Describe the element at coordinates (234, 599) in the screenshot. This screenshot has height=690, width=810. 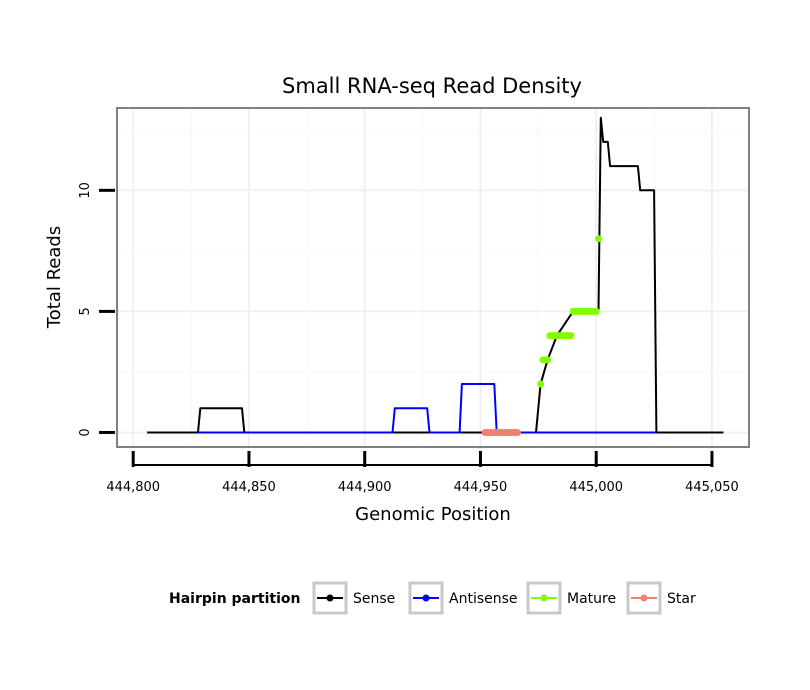
I see `legend-title: Hairpin partition` at that location.